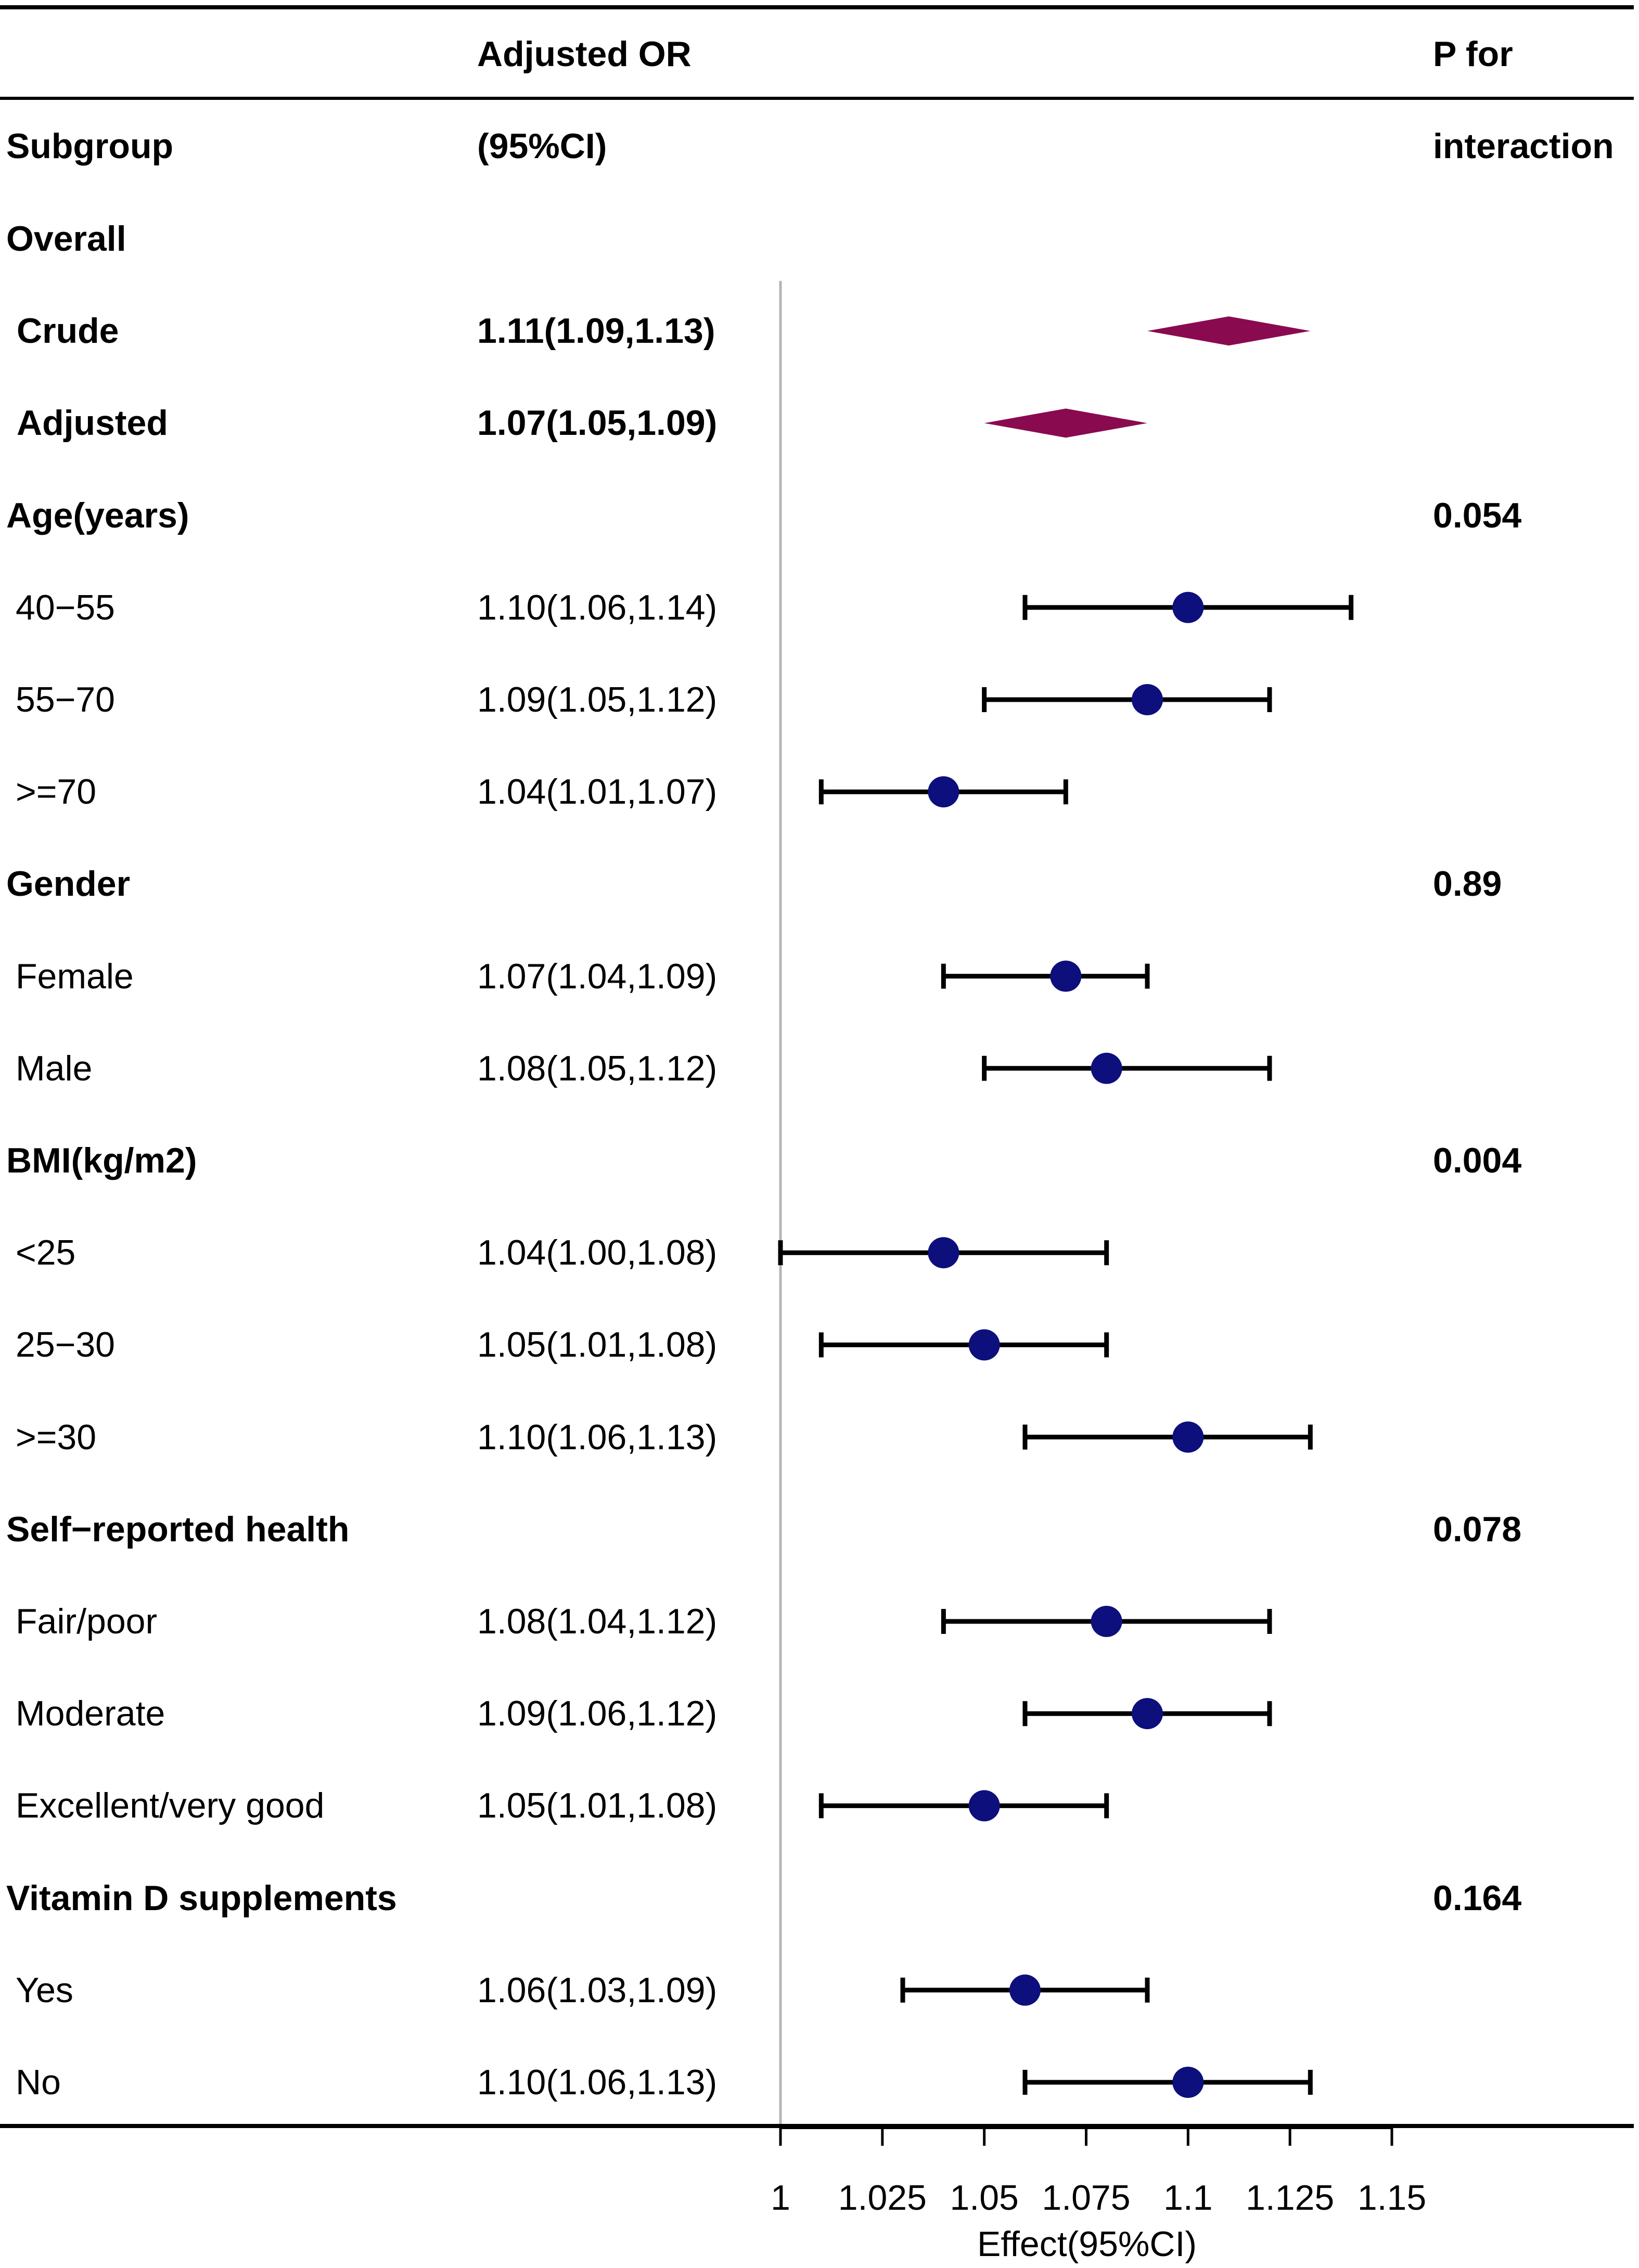  I want to click on row-label: Fair/poor, so click(87, 1621).